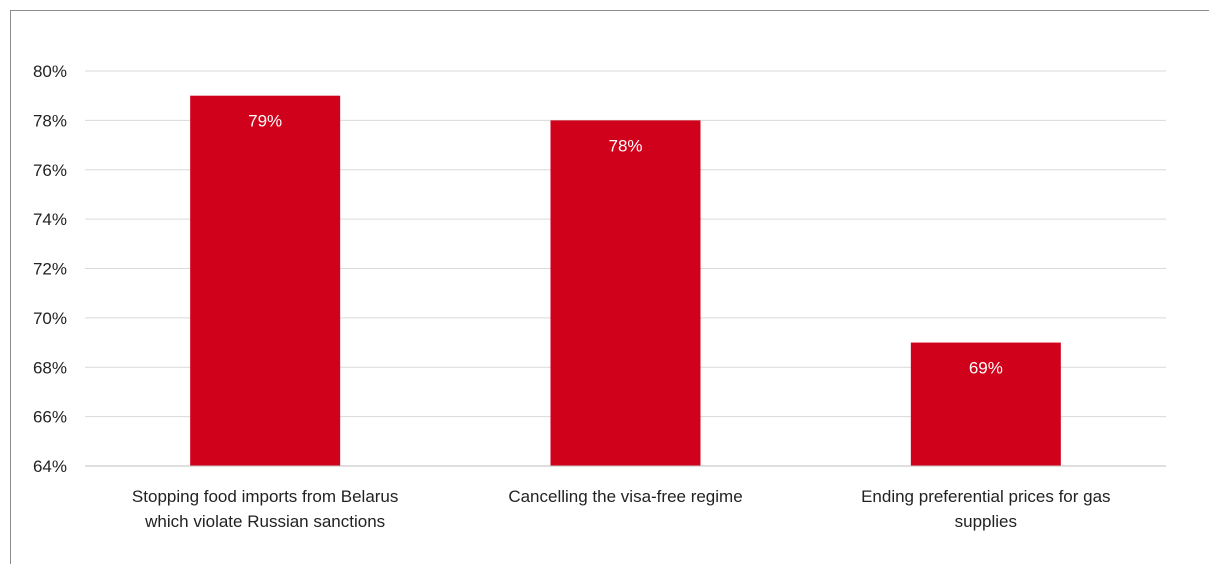 The image size is (1209, 564). Describe the element at coordinates (50, 71) in the screenshot. I see `y-tick-label: 80%` at that location.